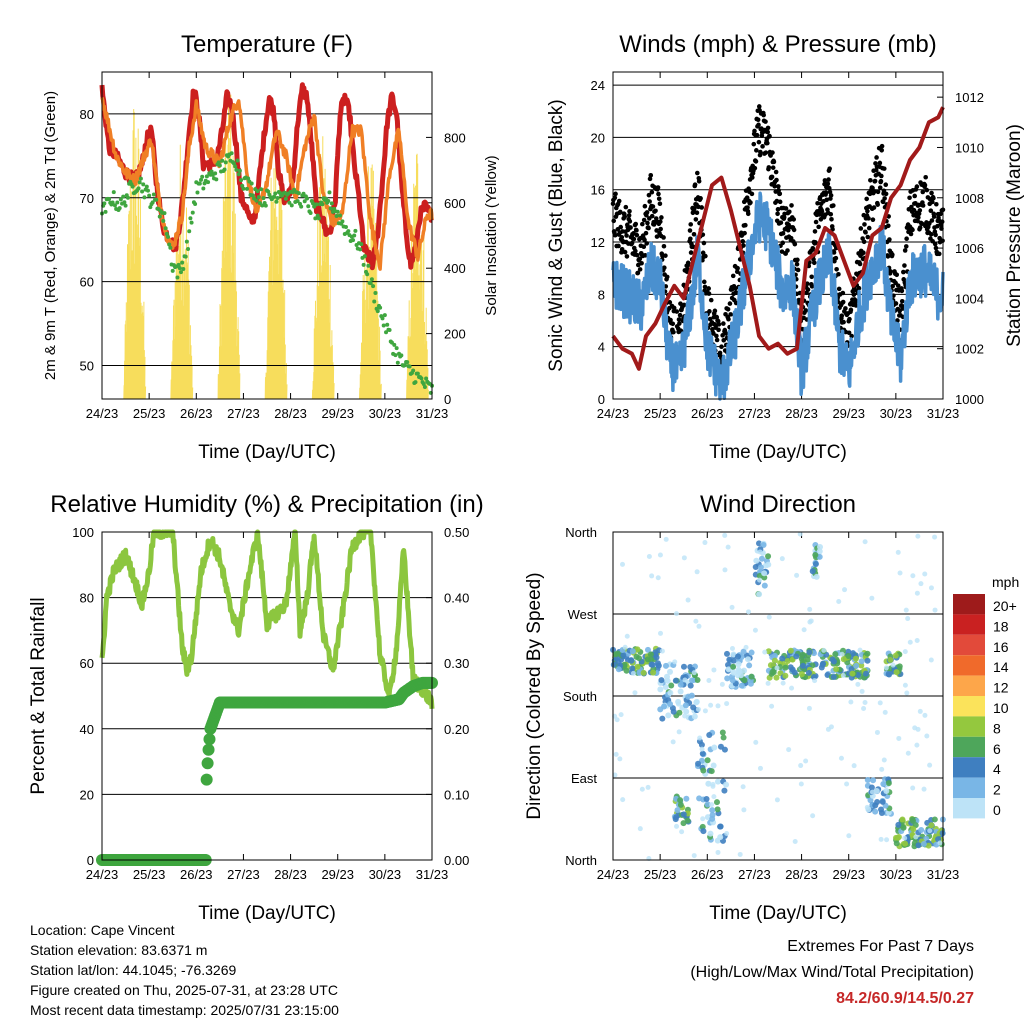  What do you see at coordinates (337, 413) in the screenshot?
I see `x-tick-label: 29/23` at bounding box center [337, 413].